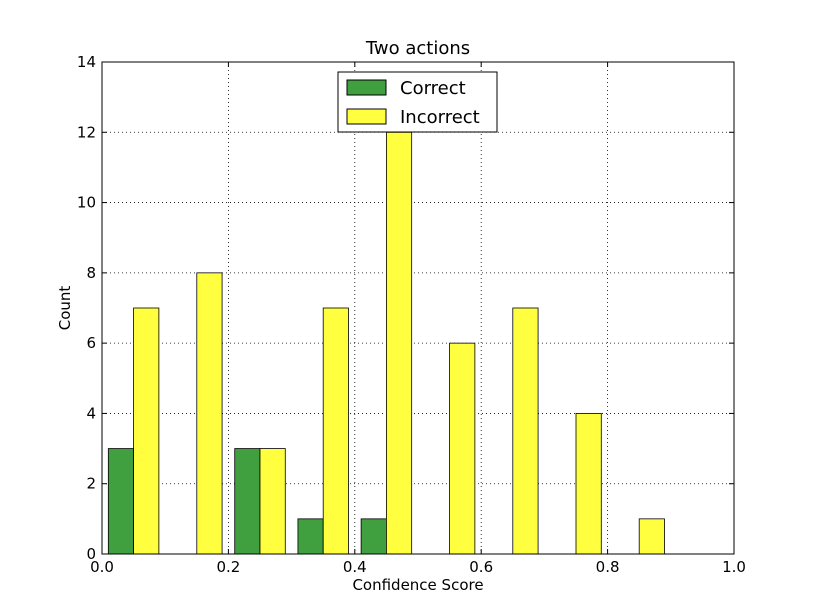  Describe the element at coordinates (91, 484) in the screenshot. I see `y-tick-label: 2` at that location.